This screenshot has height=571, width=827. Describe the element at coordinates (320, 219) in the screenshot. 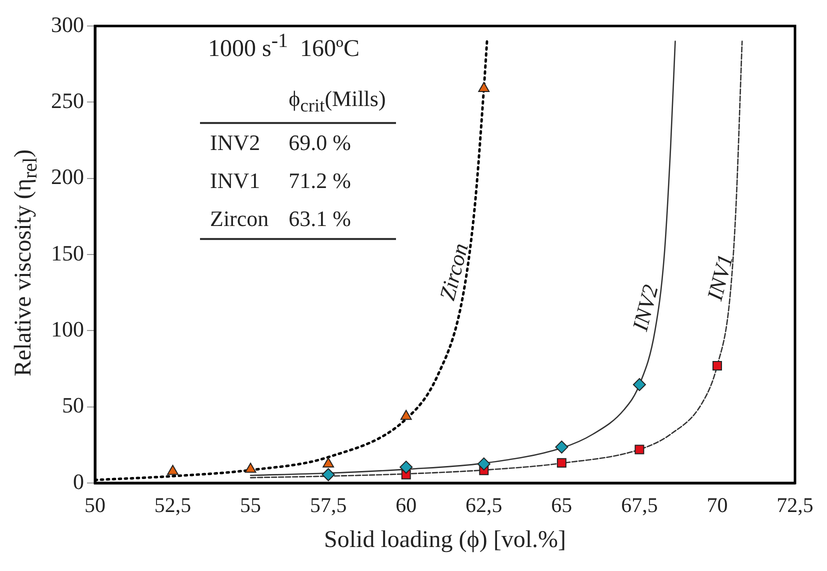

I see `annotation: 63.1 %` at that location.